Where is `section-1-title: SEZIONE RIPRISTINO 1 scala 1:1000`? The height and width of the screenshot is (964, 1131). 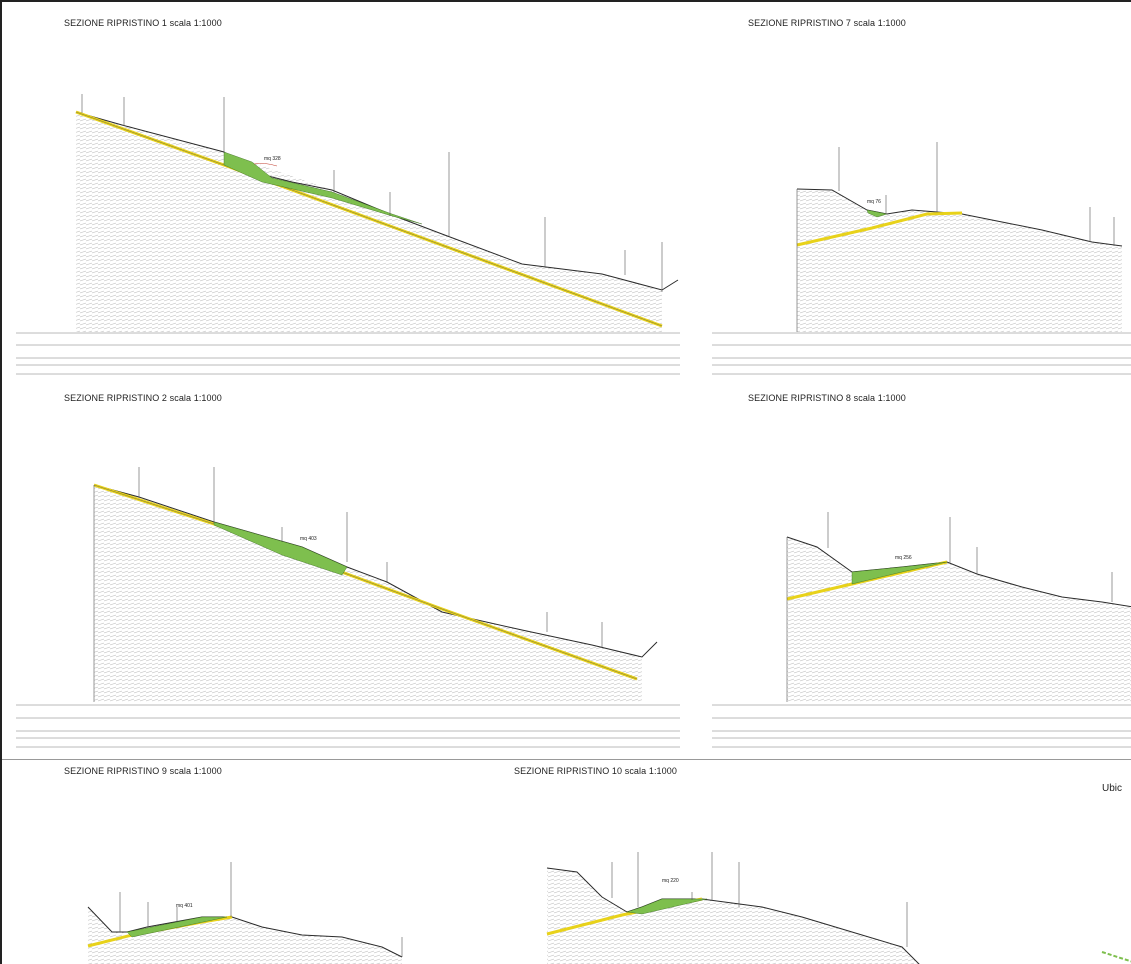
section-1-title: SEZIONE RIPRISTINO 1 scala 1:1000 is located at coordinates (143, 23).